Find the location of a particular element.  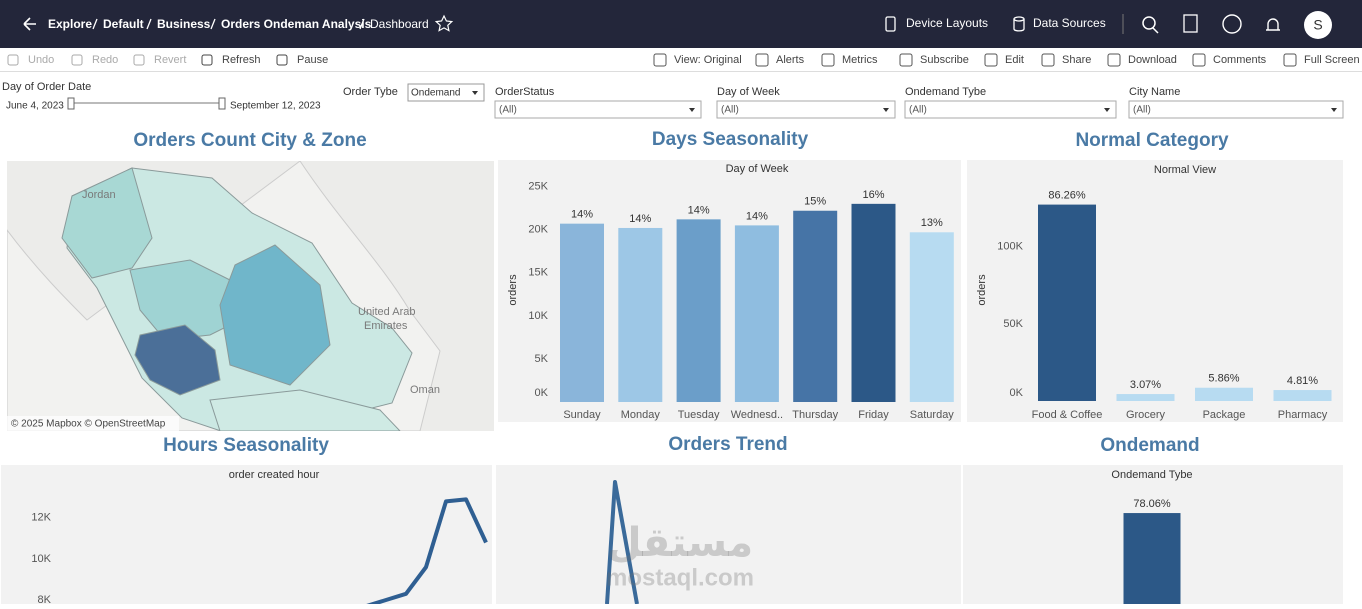

tool-button: Comments is located at coordinates (1240, 60).